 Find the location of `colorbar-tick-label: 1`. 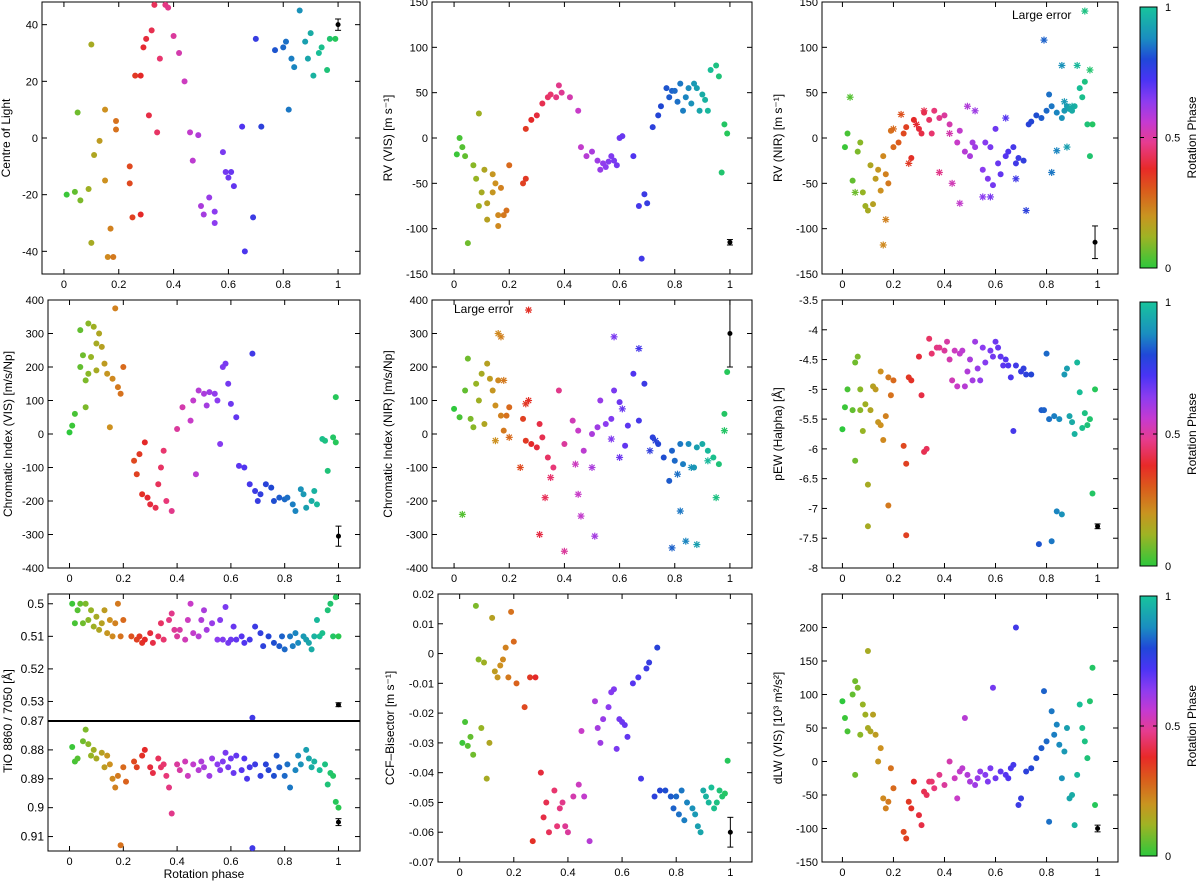

colorbar-tick-label: 1 is located at coordinates (1168, 597).